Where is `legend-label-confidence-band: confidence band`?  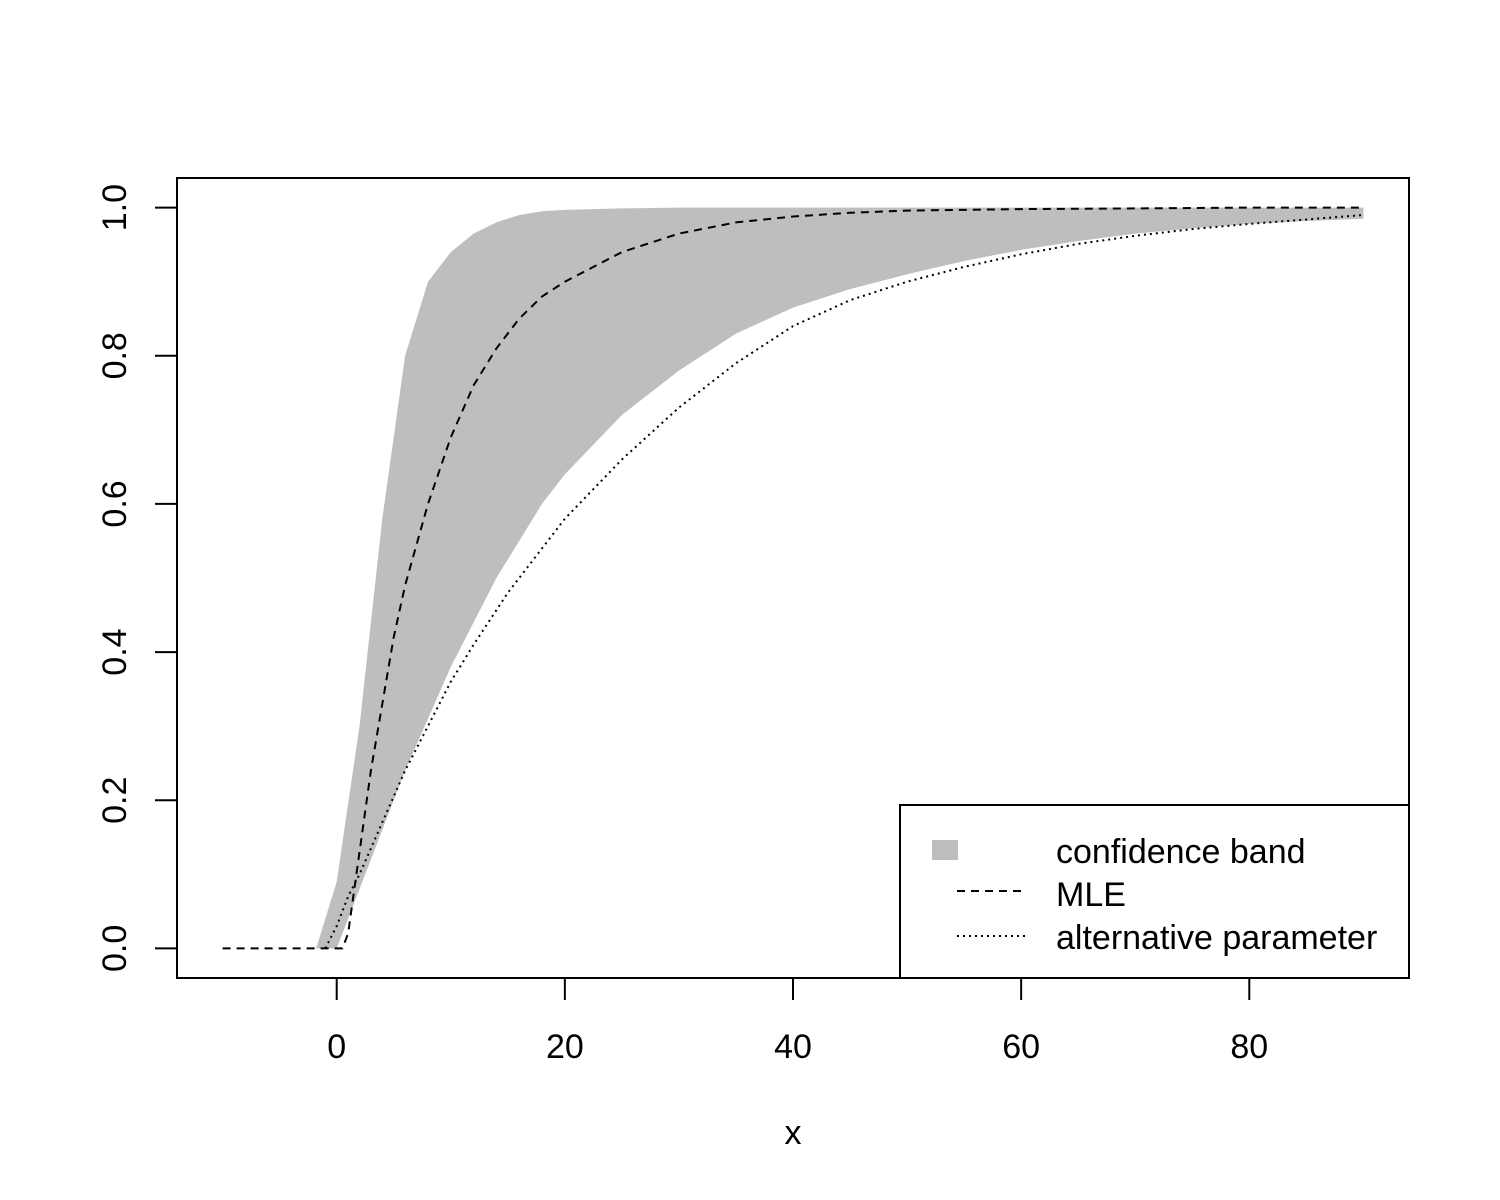 legend-label-confidence-band: confidence band is located at coordinates (1181, 852).